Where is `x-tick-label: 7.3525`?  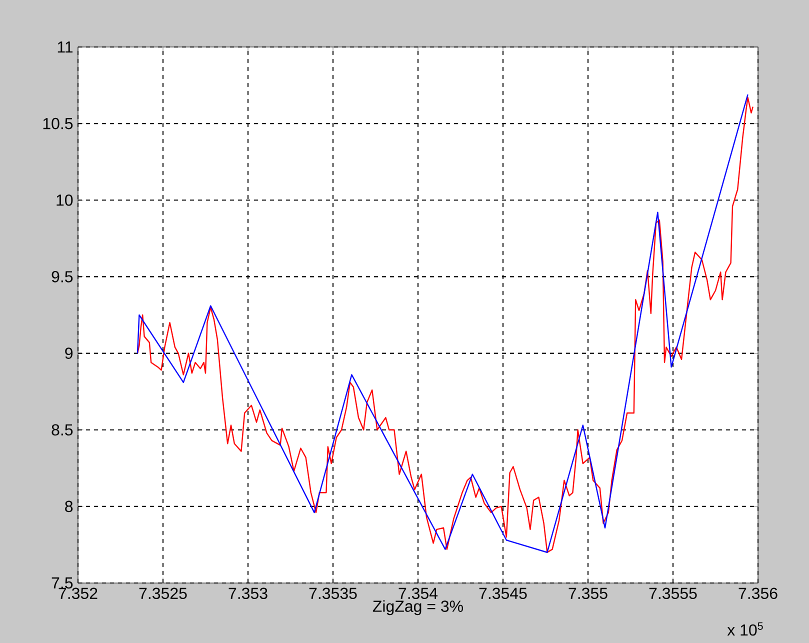 x-tick-label: 7.3525 is located at coordinates (163, 594).